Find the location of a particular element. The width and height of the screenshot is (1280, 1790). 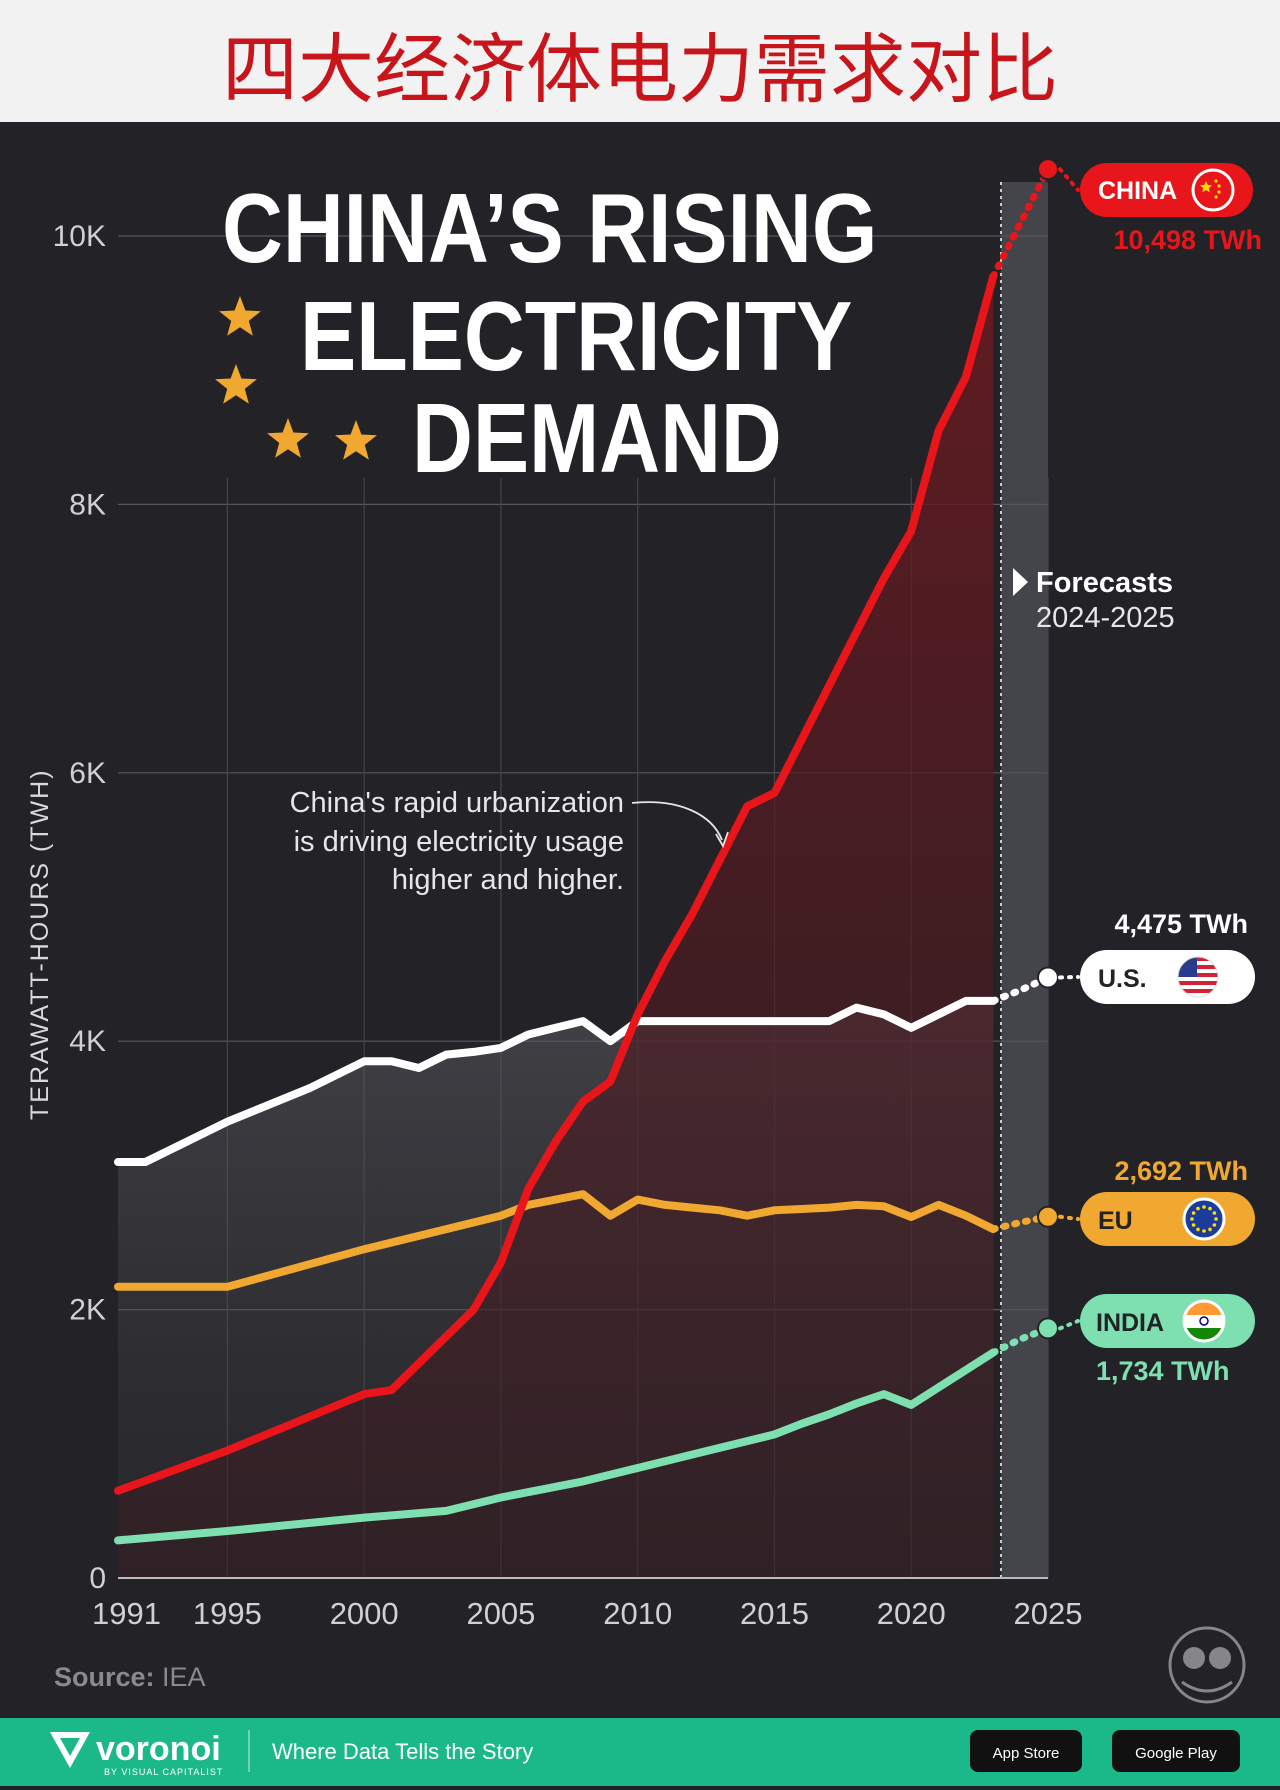

footer-brand-sub: BY VISUAL CAPITALIST is located at coordinates (163, 1772).